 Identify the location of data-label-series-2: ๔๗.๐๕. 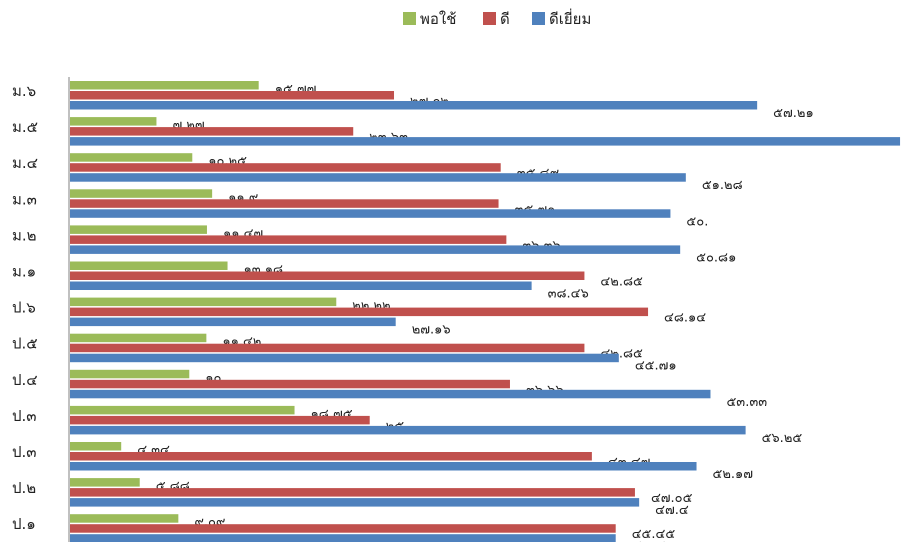
(672, 498).